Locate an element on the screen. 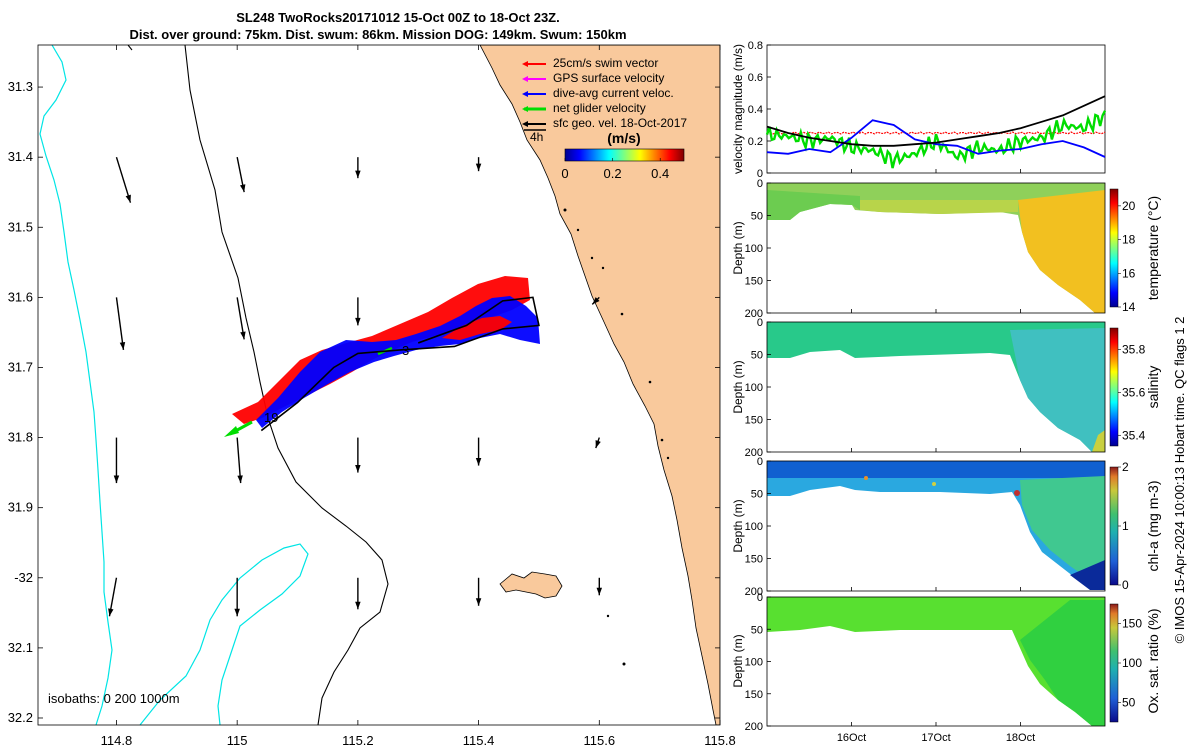  salinity-offshore is located at coordinates (1057, 390).